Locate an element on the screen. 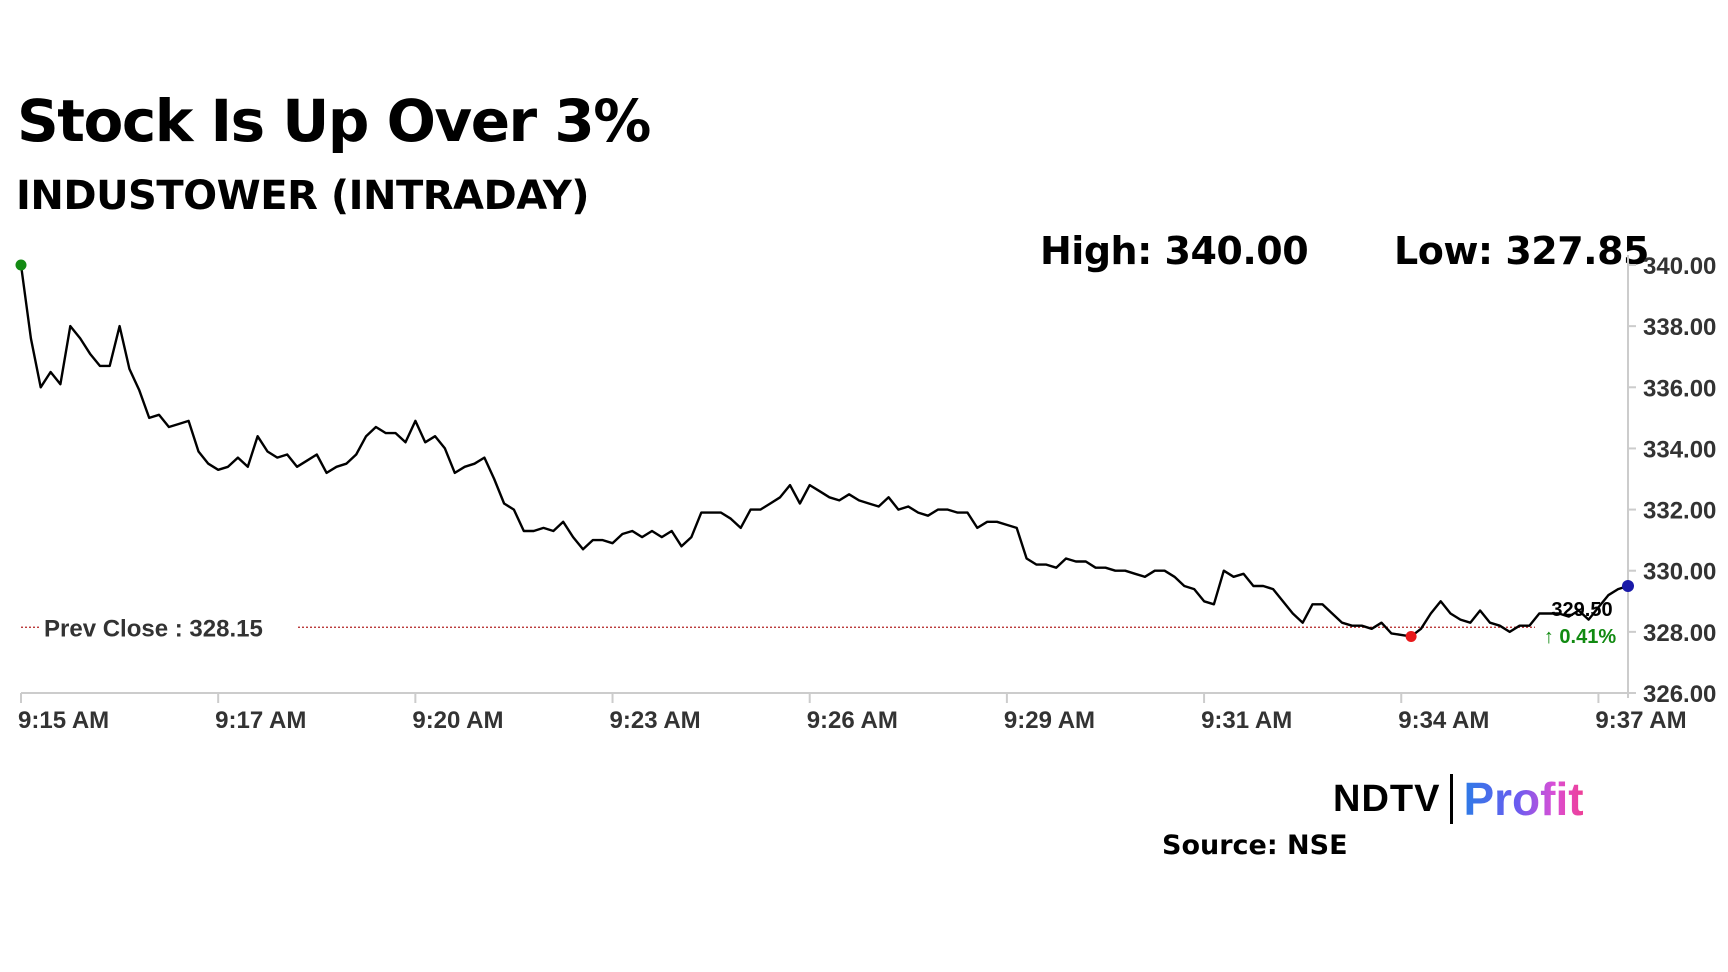 This screenshot has width=1728, height=972. logo-divider is located at coordinates (1452, 799).